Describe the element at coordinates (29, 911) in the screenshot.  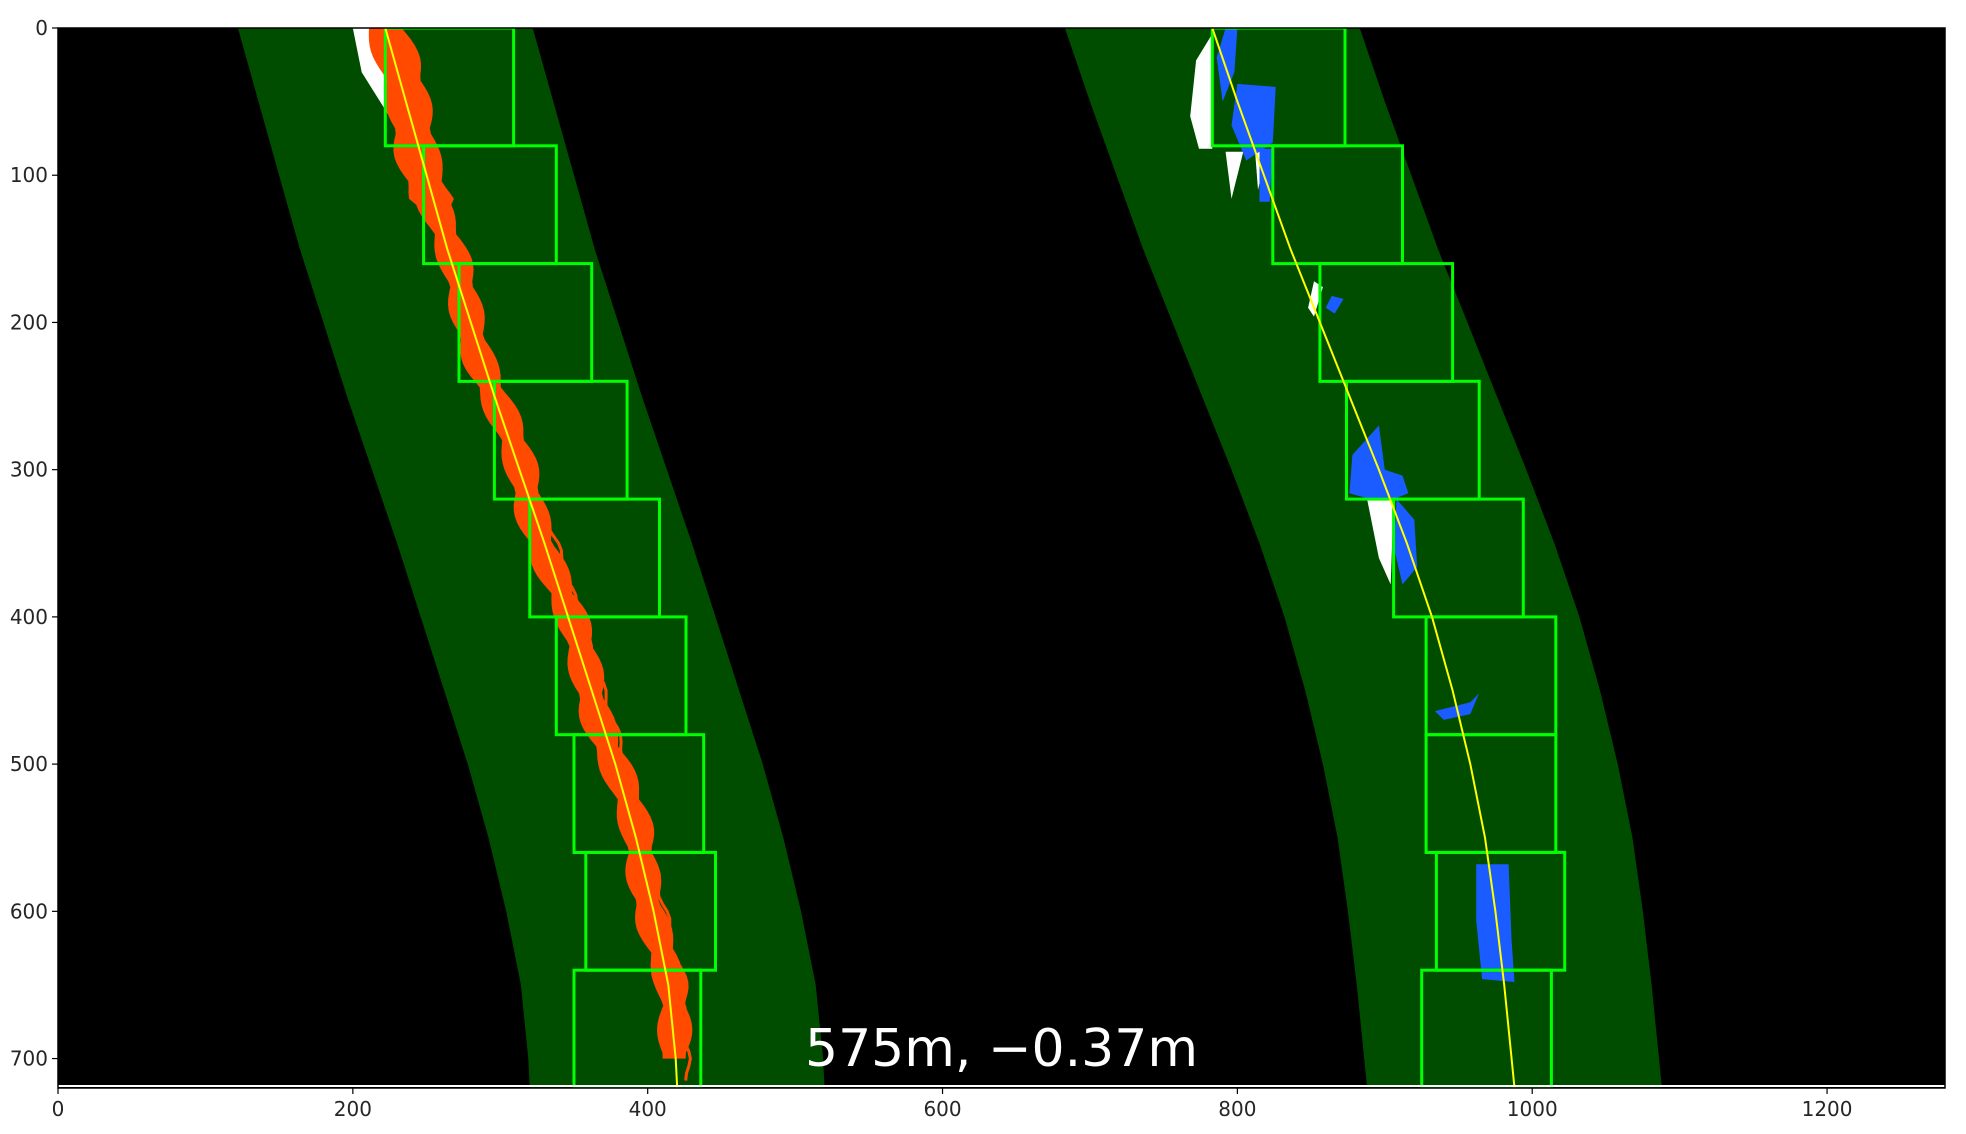
I see `y-tick-label: 600` at that location.